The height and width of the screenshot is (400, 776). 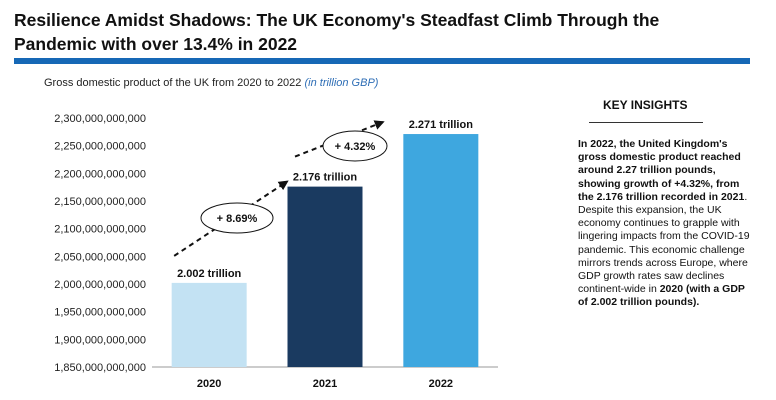 I want to click on y-tick-label: 2,200,000,000,000, so click(x=100, y=174).